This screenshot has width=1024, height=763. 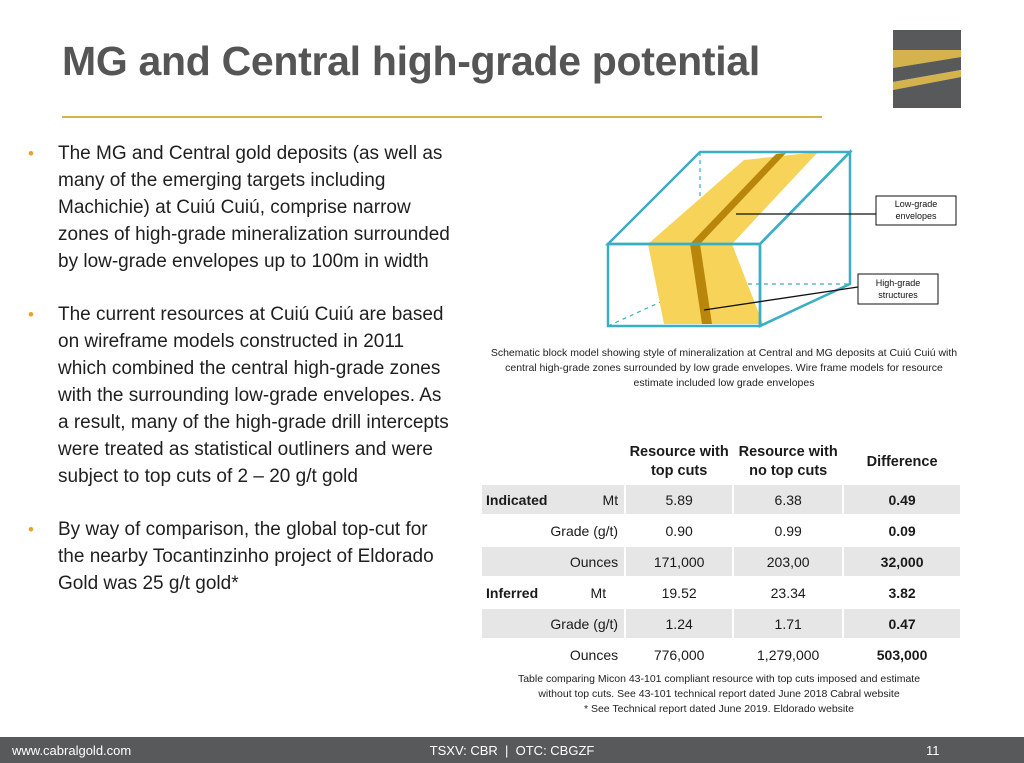 I want to click on cell-difference: 32,000, so click(x=902, y=561).